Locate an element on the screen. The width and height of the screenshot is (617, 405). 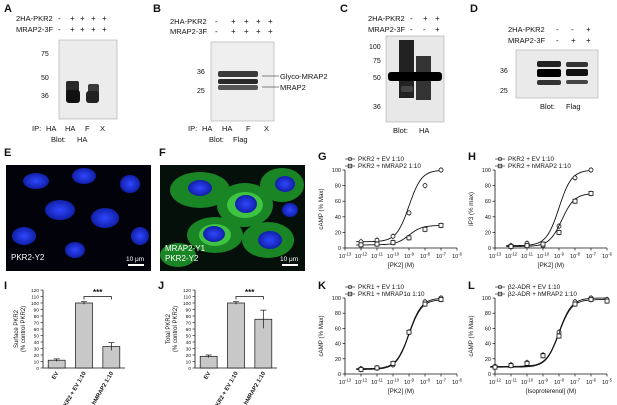
caption-mrap2-y1: MRAP2-Y1 is located at coordinates (185, 248).